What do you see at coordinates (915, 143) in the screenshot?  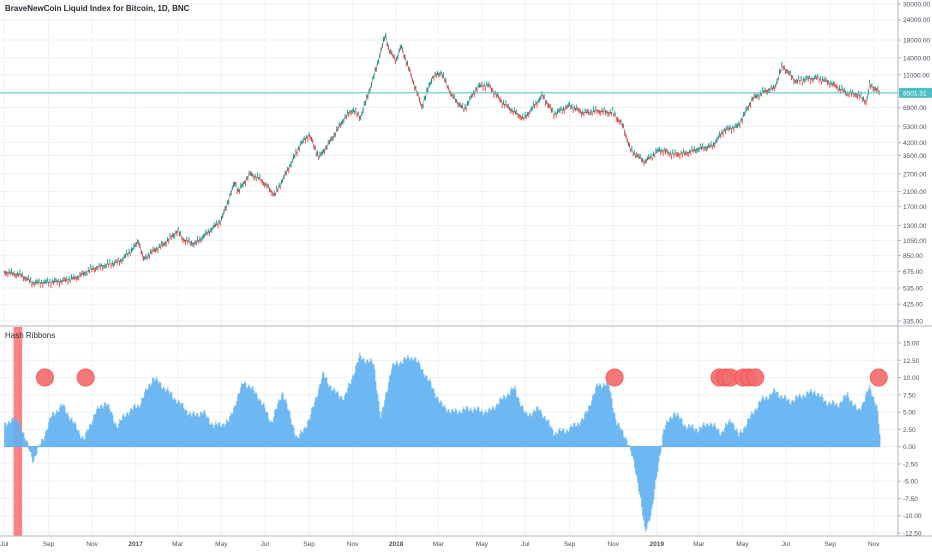 I see `price-tick-label: 4200.00` at bounding box center [915, 143].